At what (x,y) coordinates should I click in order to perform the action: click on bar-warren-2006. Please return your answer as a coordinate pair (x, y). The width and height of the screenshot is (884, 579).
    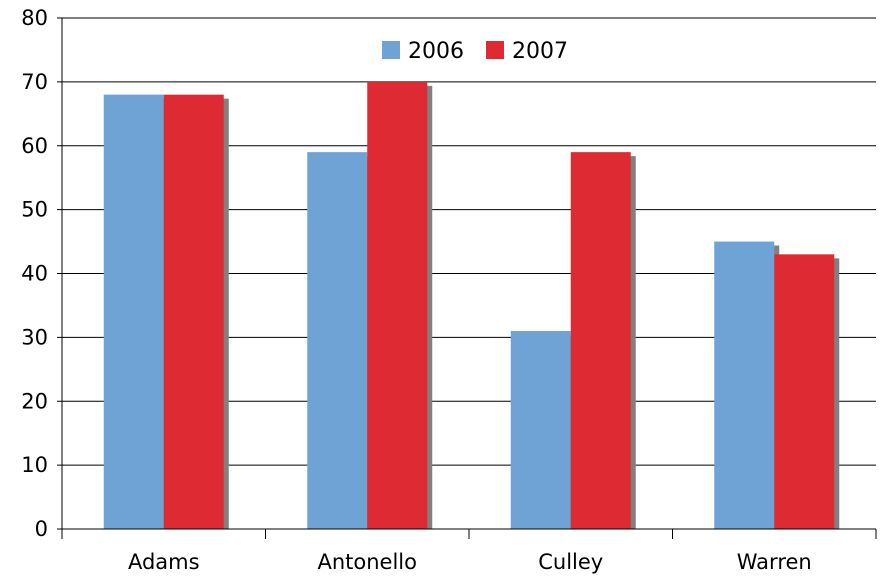
    Looking at the image, I should click on (744, 385).